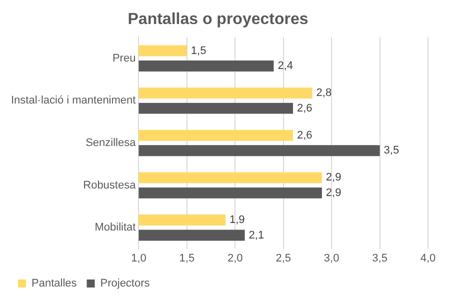  What do you see at coordinates (286, 66) in the screenshot?
I see `data-label: 2,4` at bounding box center [286, 66].